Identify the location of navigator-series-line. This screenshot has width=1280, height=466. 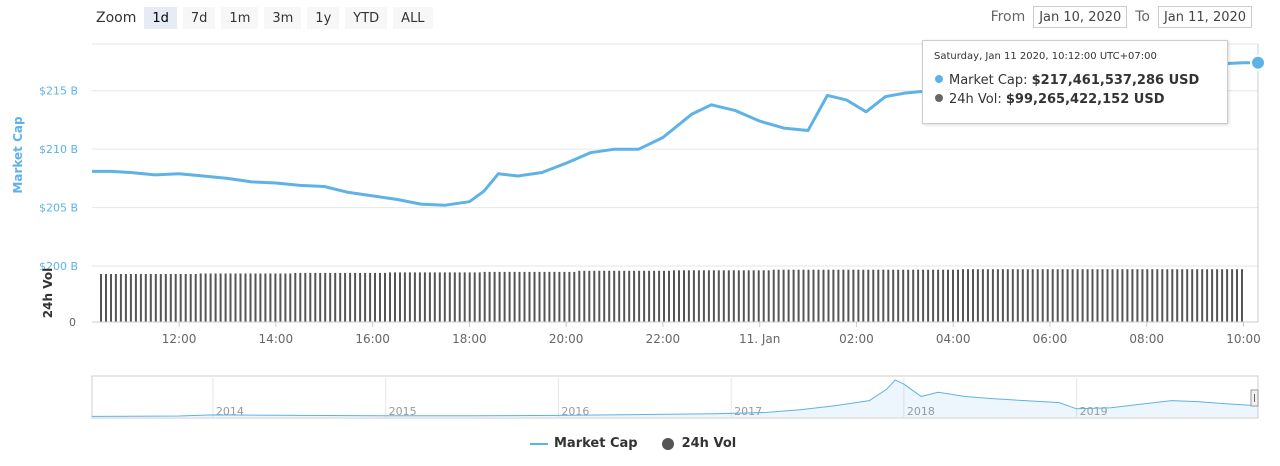
(675, 398).